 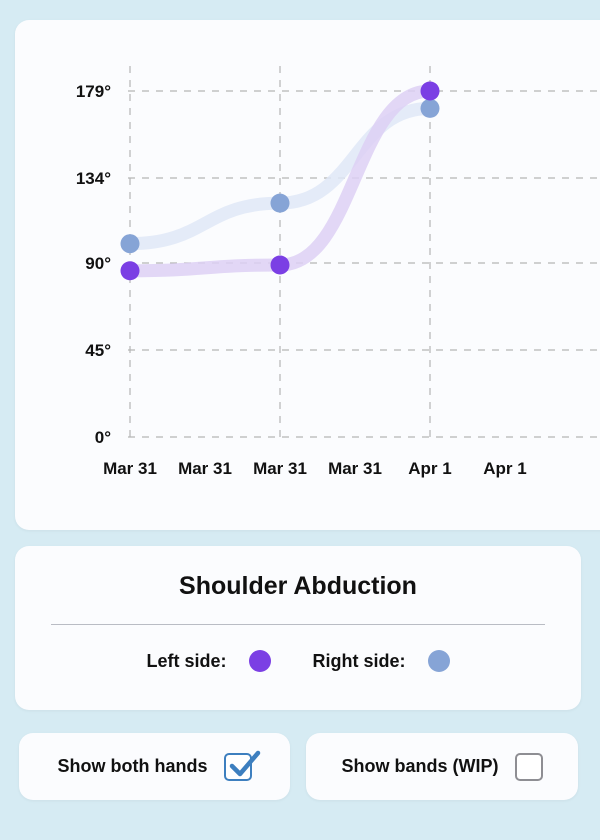 What do you see at coordinates (438, 661) in the screenshot?
I see `legend-right-dot-icon` at bounding box center [438, 661].